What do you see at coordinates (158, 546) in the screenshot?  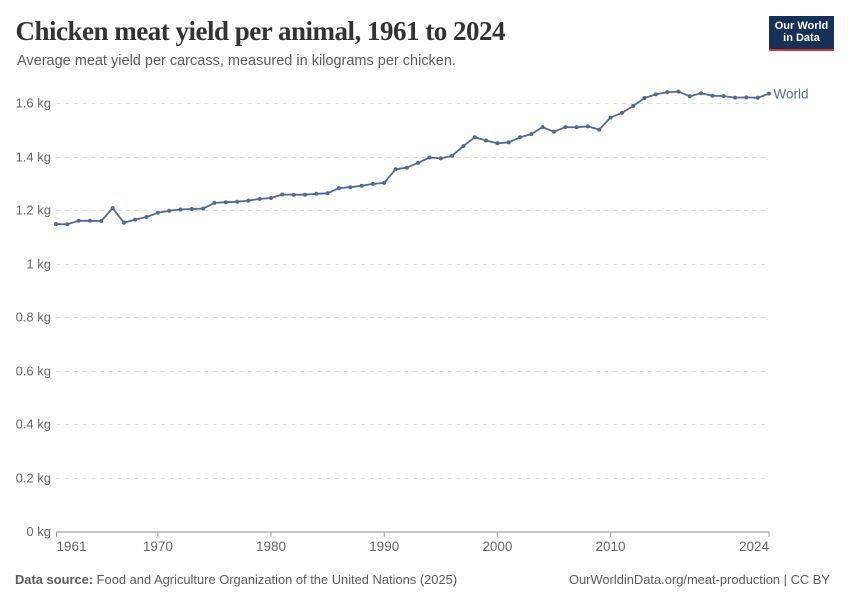 I see `svg-text: 1970` at bounding box center [158, 546].